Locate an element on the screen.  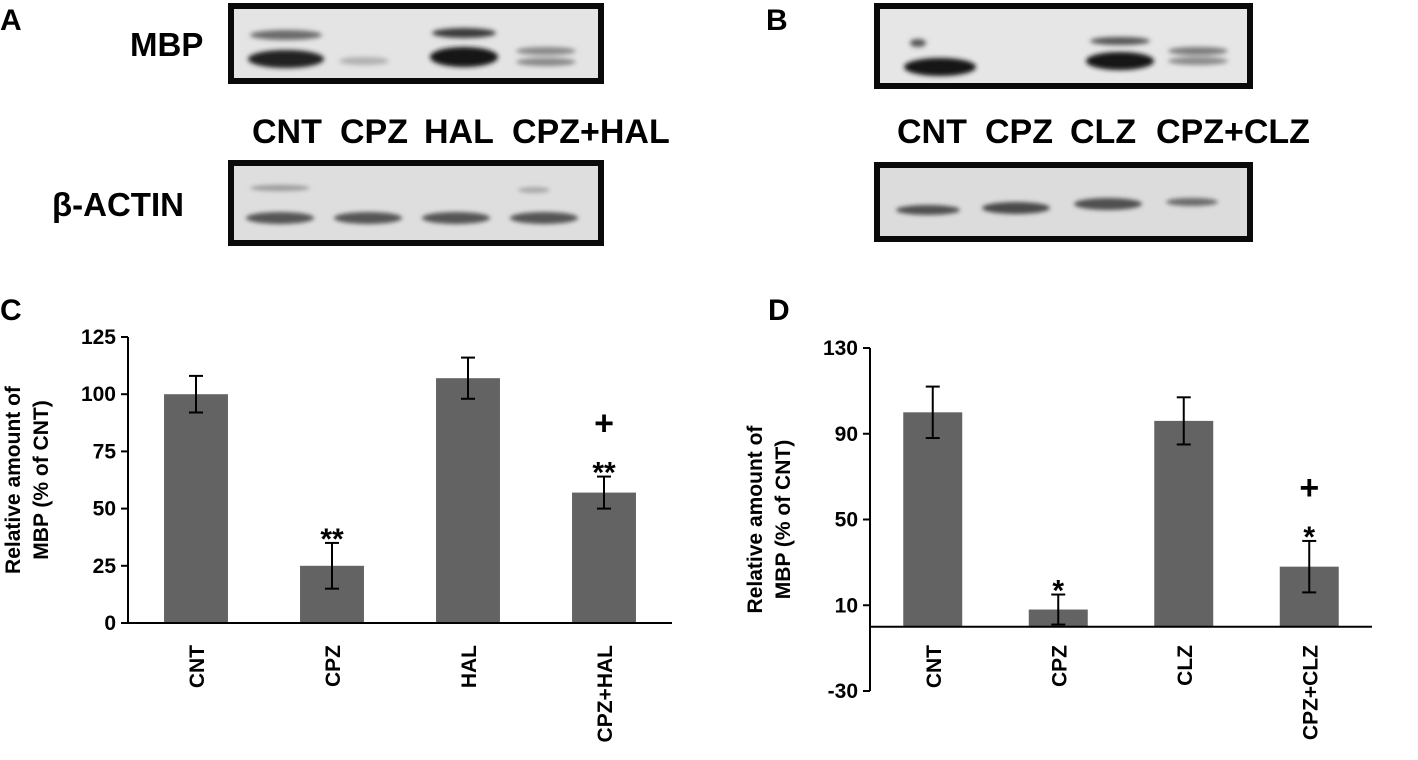
c1-category-label-2: CLZ is located at coordinates (1185, 665).